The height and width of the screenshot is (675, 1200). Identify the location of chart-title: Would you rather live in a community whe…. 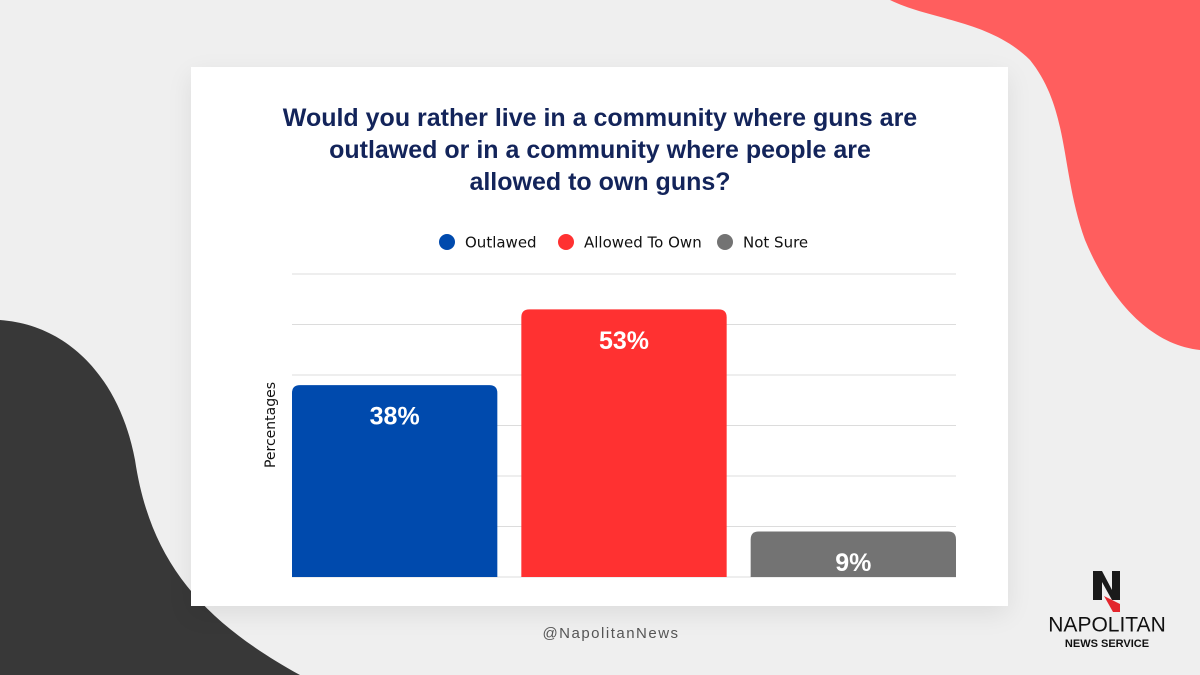
(600, 150).